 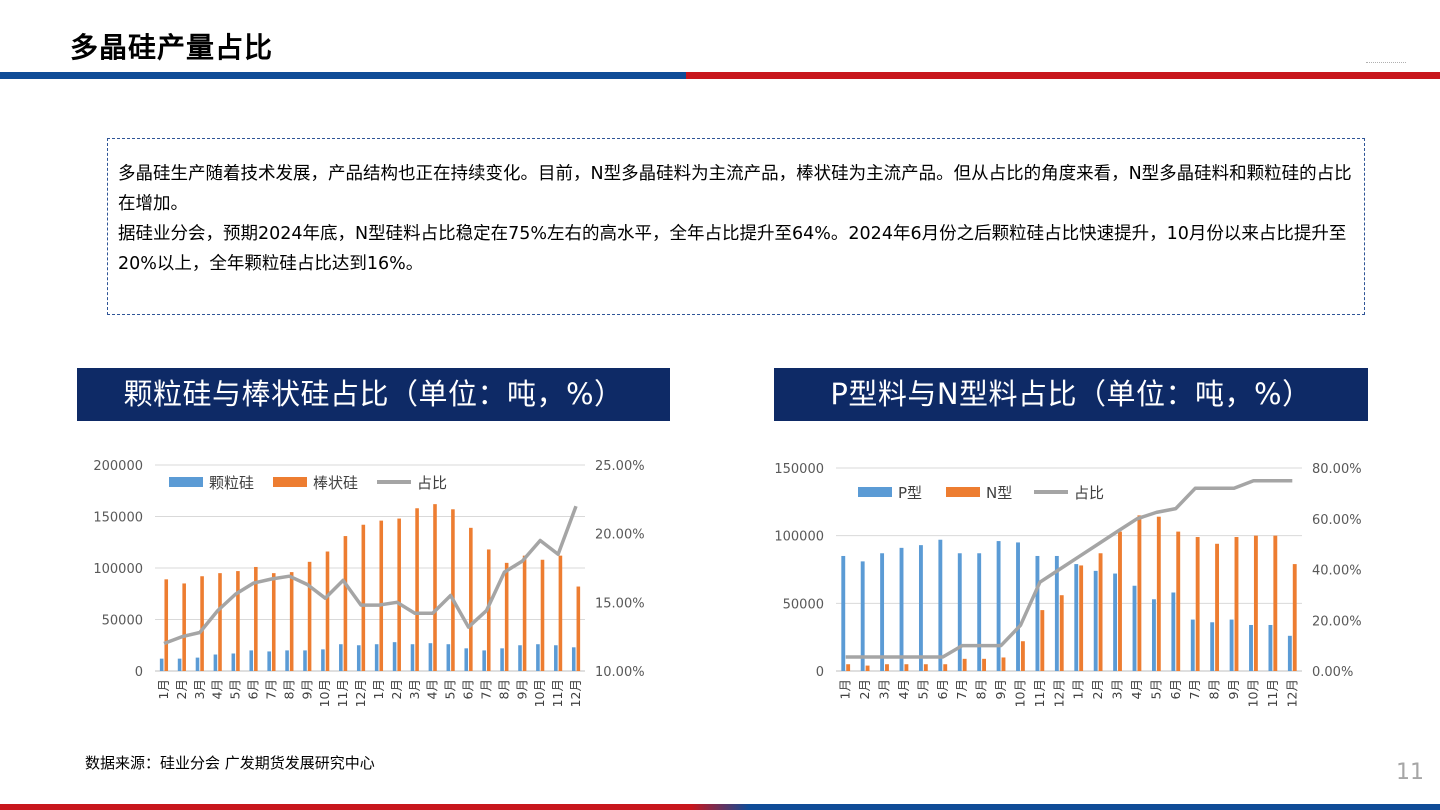 What do you see at coordinates (360, 693) in the screenshot?
I see `chart1-x-tick: 12月` at bounding box center [360, 693].